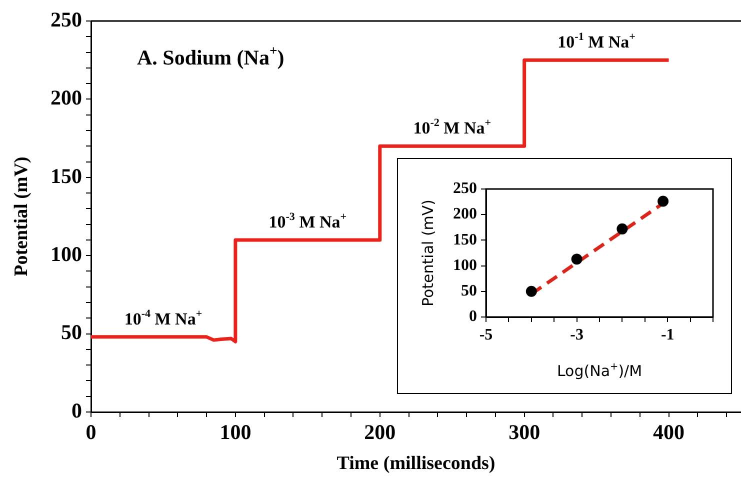 The height and width of the screenshot is (478, 741). What do you see at coordinates (669, 432) in the screenshot?
I see `x-tick-label: 400` at bounding box center [669, 432].